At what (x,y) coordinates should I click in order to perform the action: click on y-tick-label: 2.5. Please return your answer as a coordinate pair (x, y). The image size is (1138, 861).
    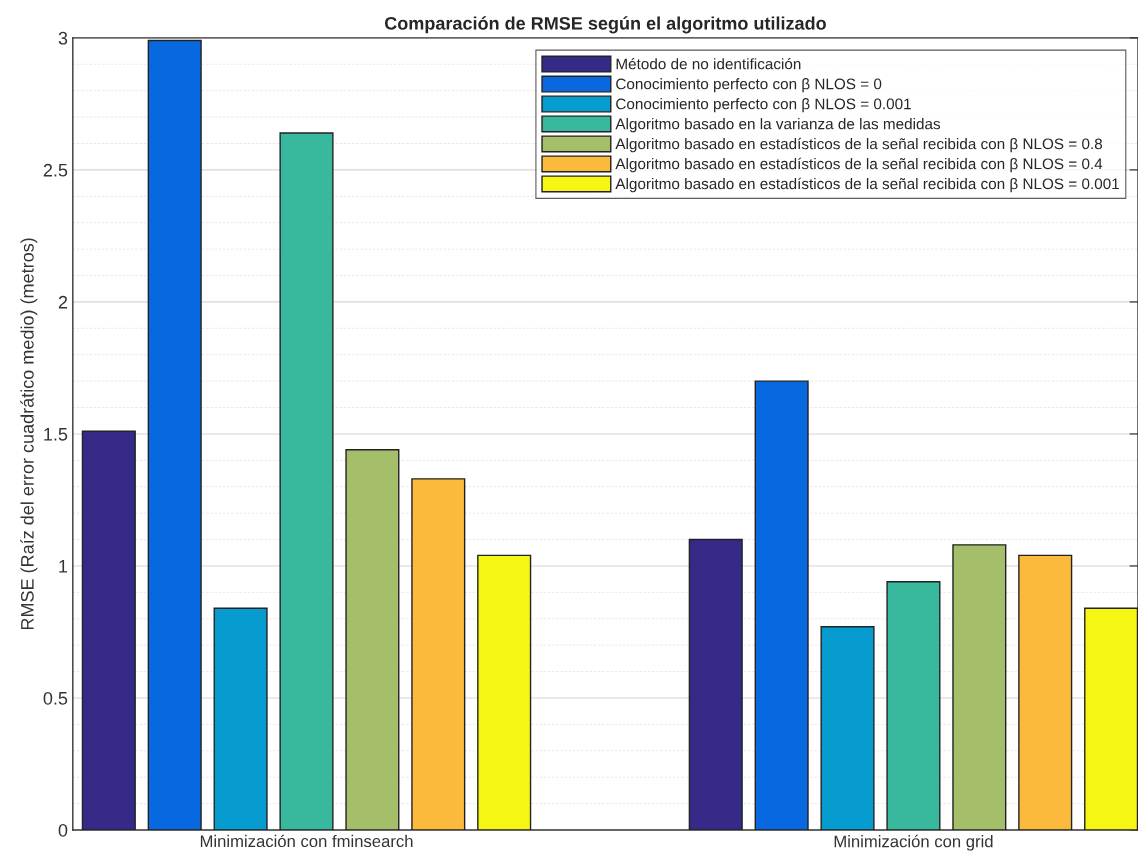
    Looking at the image, I should click on (55, 170).